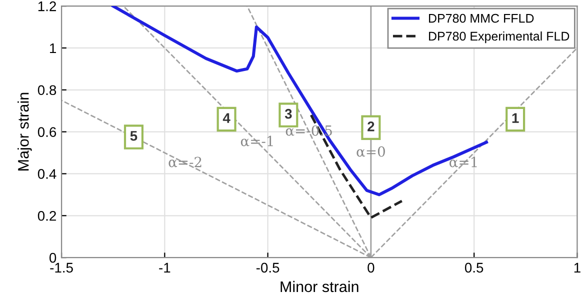 The width and height of the screenshot is (586, 303). What do you see at coordinates (474, 267) in the screenshot?
I see `x-tick-label: 0.5` at bounding box center [474, 267].